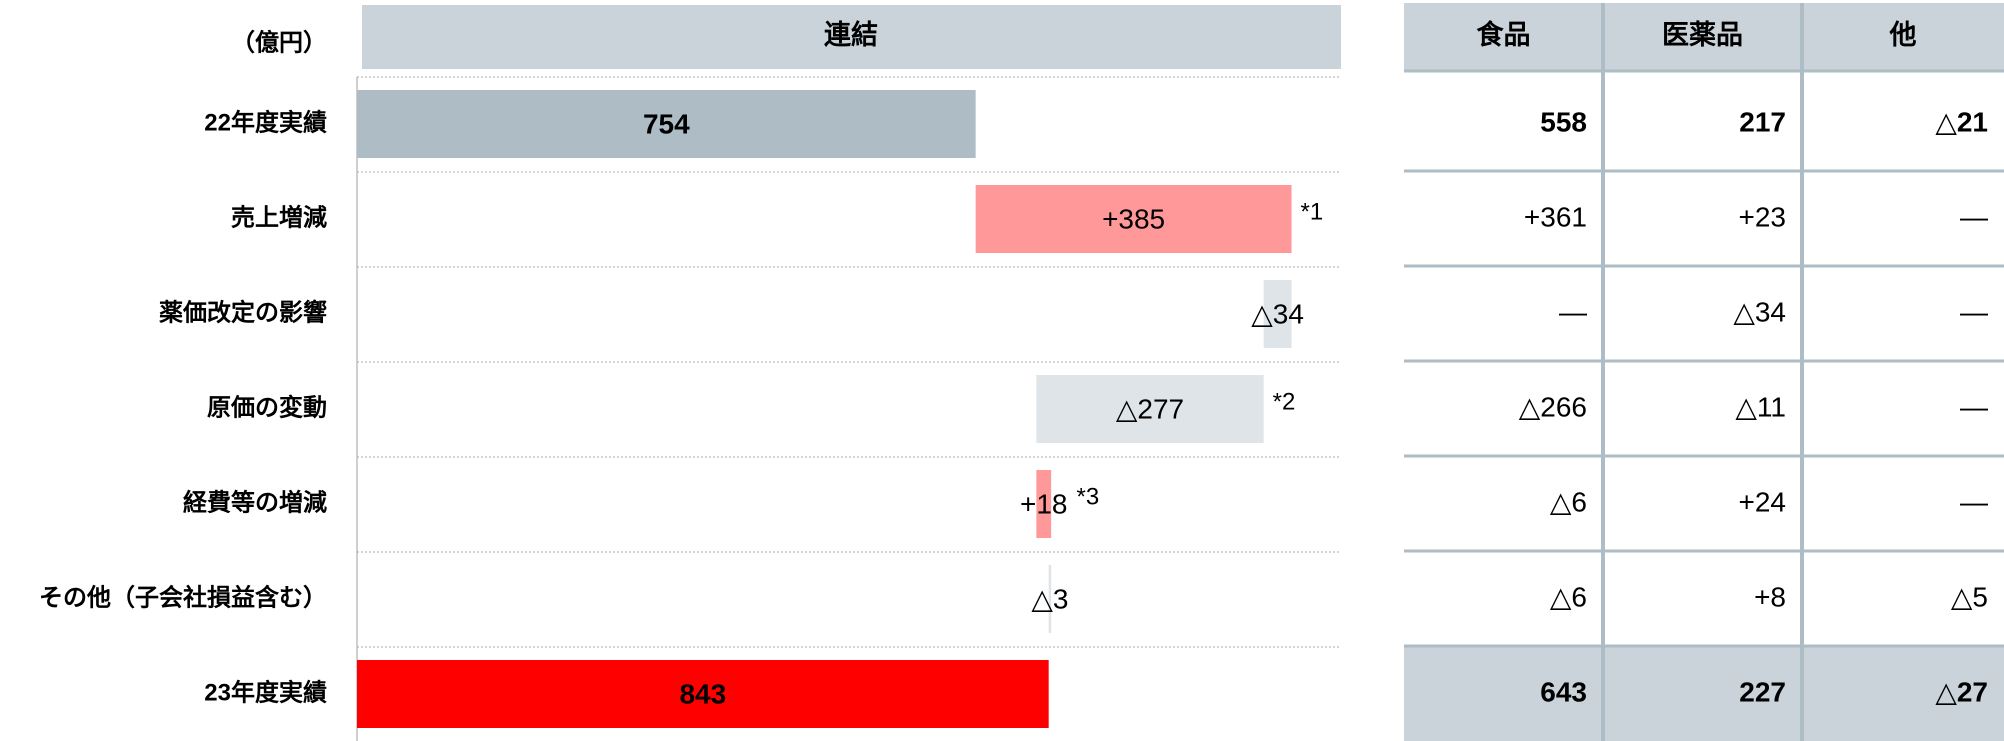 This screenshot has width=2004, height=741. What do you see at coordinates (1563, 691) in the screenshot?
I see `table-cell: 643` at bounding box center [1563, 691].